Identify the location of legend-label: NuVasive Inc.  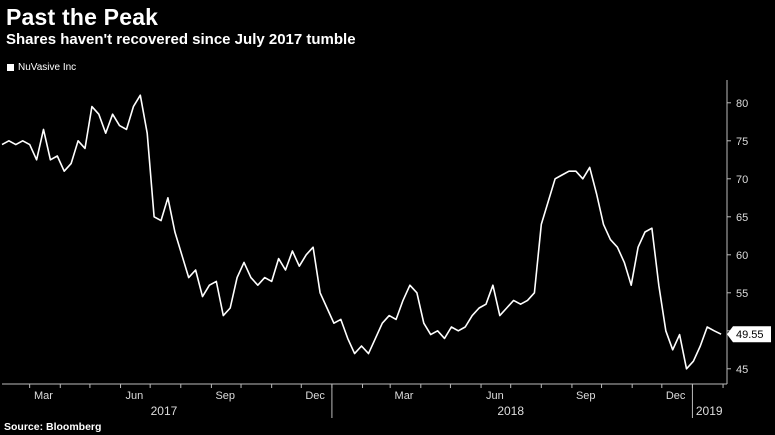
(47, 67).